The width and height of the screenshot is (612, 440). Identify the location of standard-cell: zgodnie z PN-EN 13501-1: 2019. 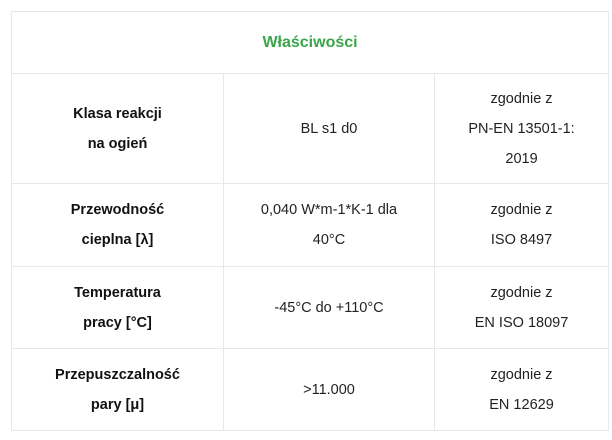
(521, 128).